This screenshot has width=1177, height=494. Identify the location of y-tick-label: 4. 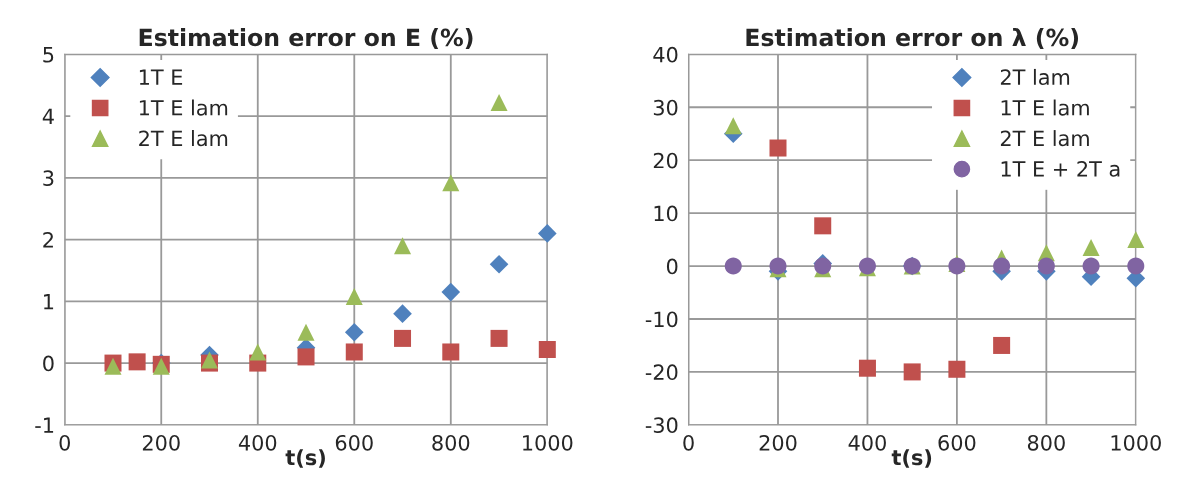
(48, 116).